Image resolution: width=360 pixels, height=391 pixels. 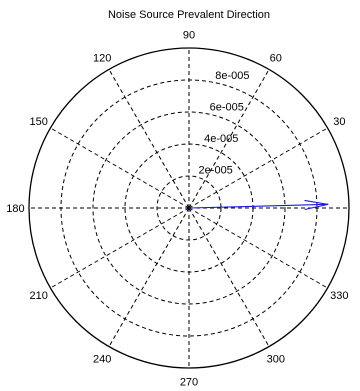 I want to click on angle-tick-label: 240, so click(x=102, y=359).